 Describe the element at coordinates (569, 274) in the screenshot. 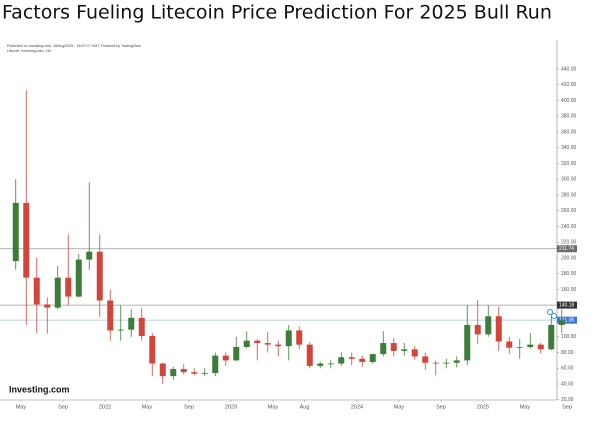

I see `y-tick-label: 180.00` at that location.